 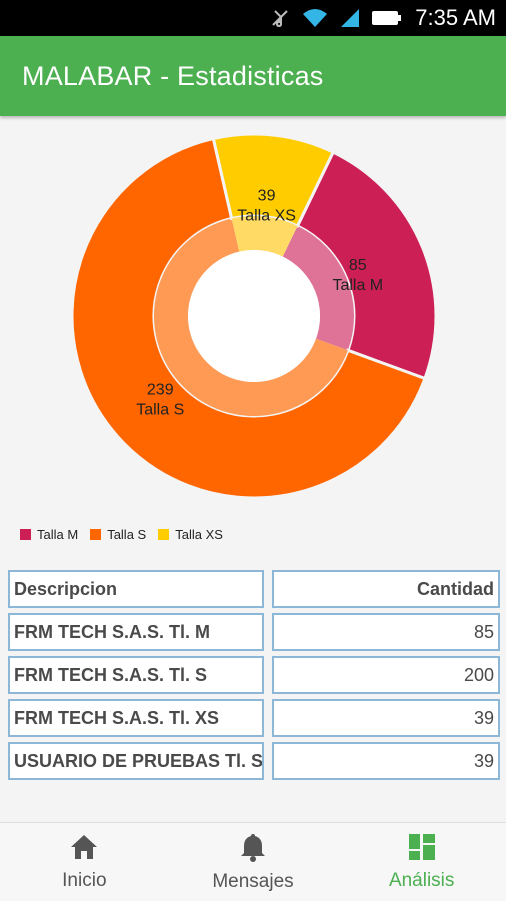 I want to click on slice-category-label: Talla S, so click(x=160, y=410).